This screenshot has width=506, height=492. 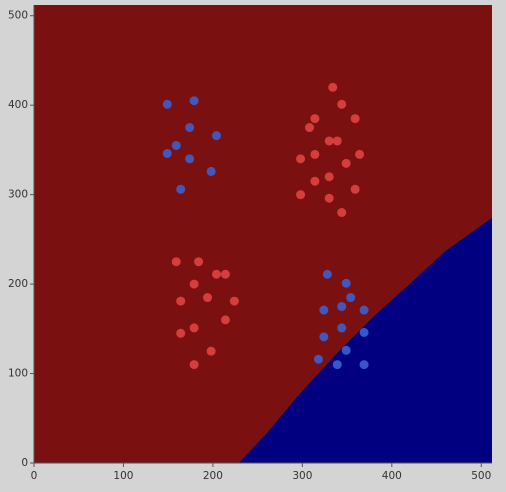 What do you see at coordinates (302, 476) in the screenshot?
I see `x-tick-label: 300` at bounding box center [302, 476].